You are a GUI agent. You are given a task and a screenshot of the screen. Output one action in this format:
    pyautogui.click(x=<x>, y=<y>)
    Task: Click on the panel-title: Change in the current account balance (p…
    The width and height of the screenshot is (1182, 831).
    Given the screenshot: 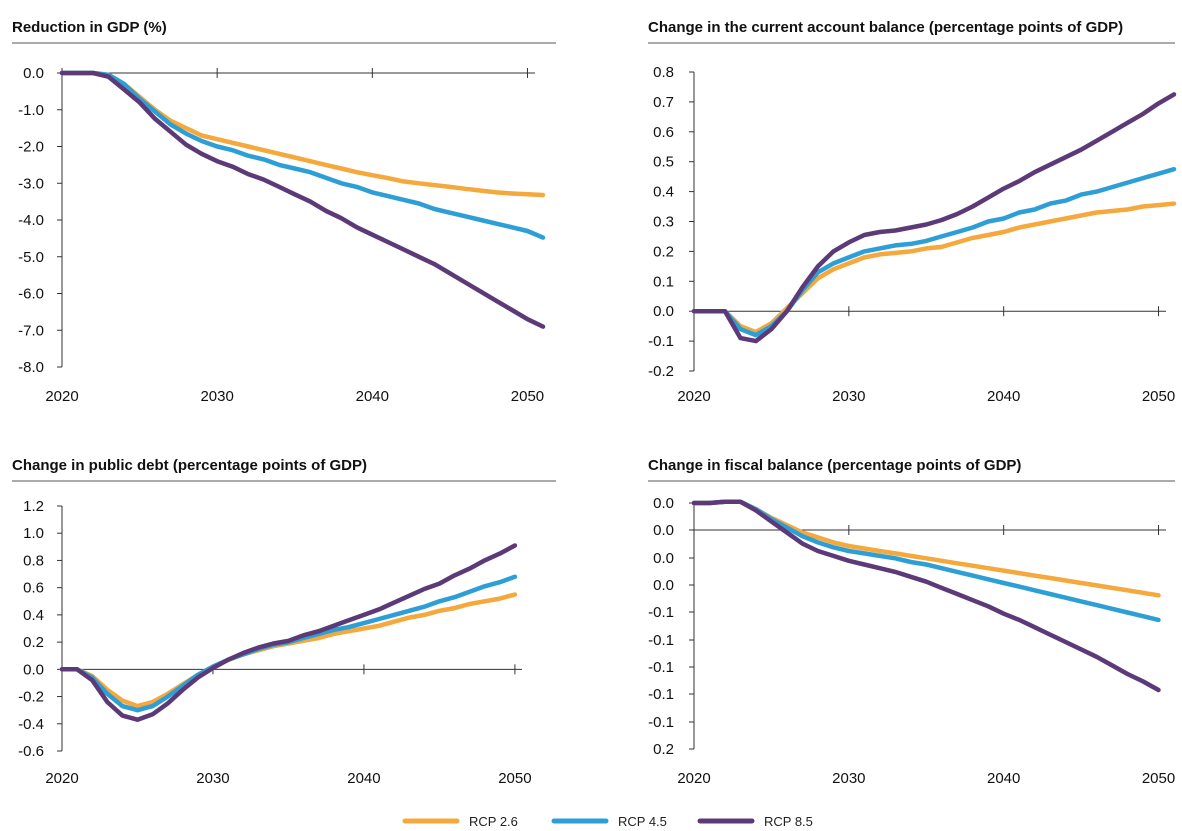 What is the action you would take?
    pyautogui.click(x=885, y=27)
    